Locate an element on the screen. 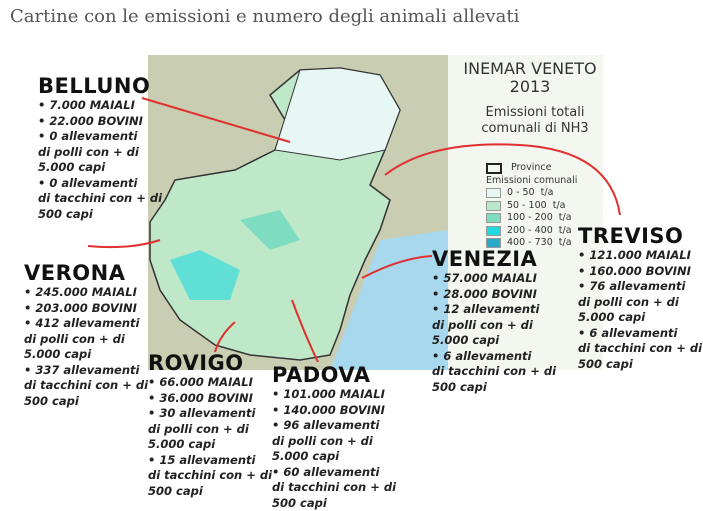 This screenshot has height=511, width=703. legend-province: Province is located at coordinates (531, 168).